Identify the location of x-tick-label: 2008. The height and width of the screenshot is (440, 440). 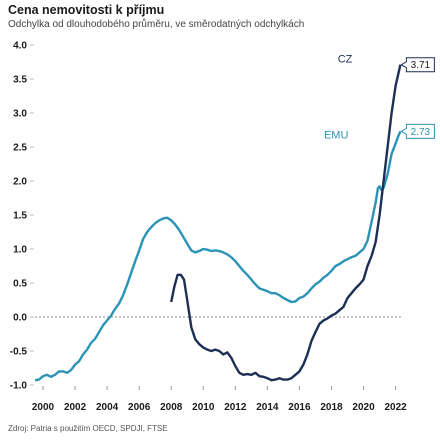
(171, 407).